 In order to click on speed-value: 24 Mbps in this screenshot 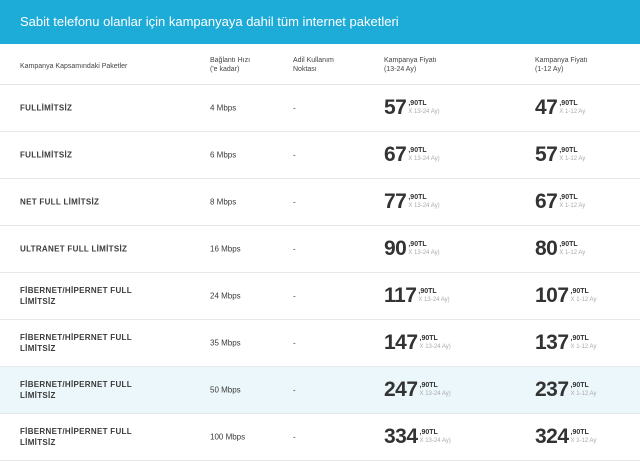, I will do `click(225, 296)`.